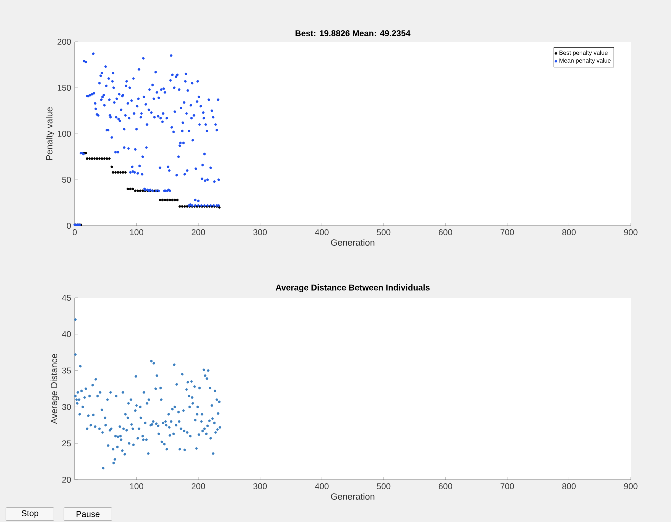  What do you see at coordinates (75, 233) in the screenshot?
I see `x-tick-label: 0` at bounding box center [75, 233].